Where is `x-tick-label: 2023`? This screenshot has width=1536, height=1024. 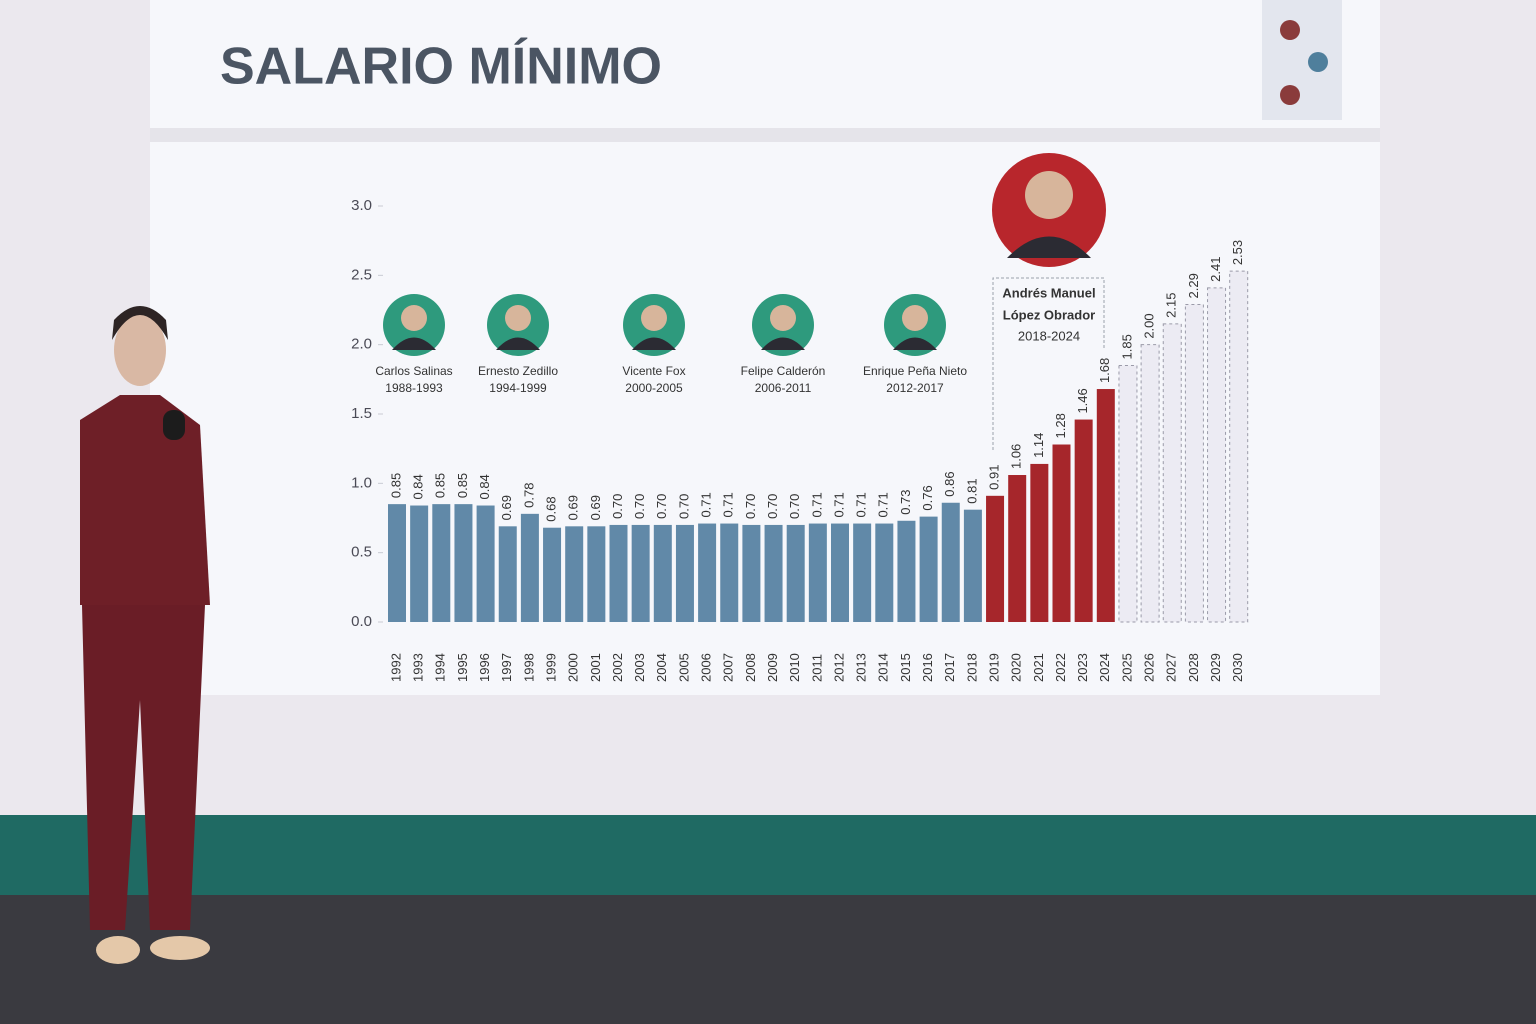
x-tick-label: 2023 is located at coordinates (1082, 667).